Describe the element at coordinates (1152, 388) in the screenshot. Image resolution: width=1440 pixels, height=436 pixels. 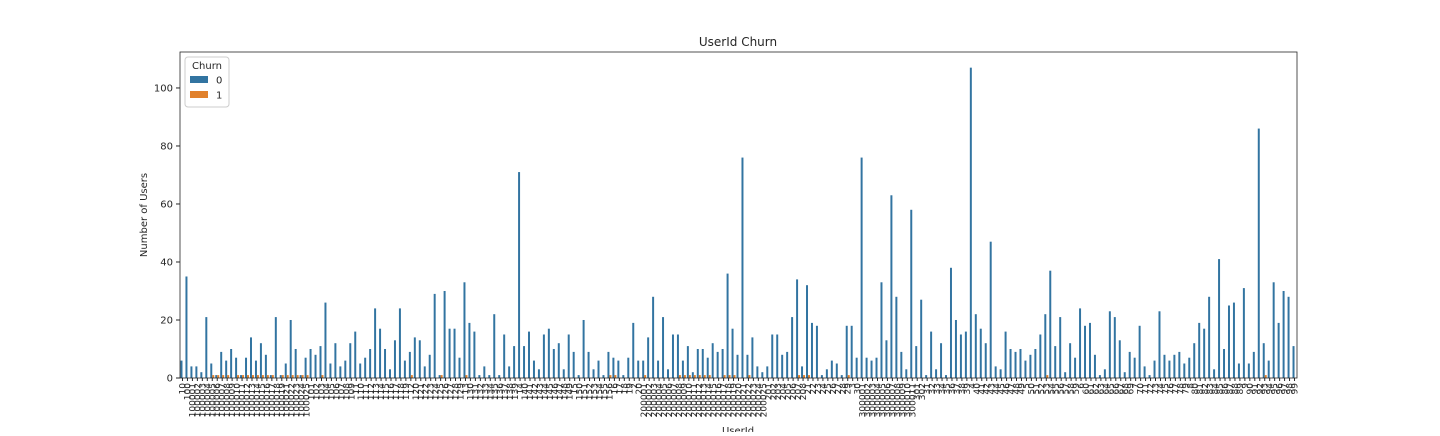
I see `x-tick-label: 72` at that location.